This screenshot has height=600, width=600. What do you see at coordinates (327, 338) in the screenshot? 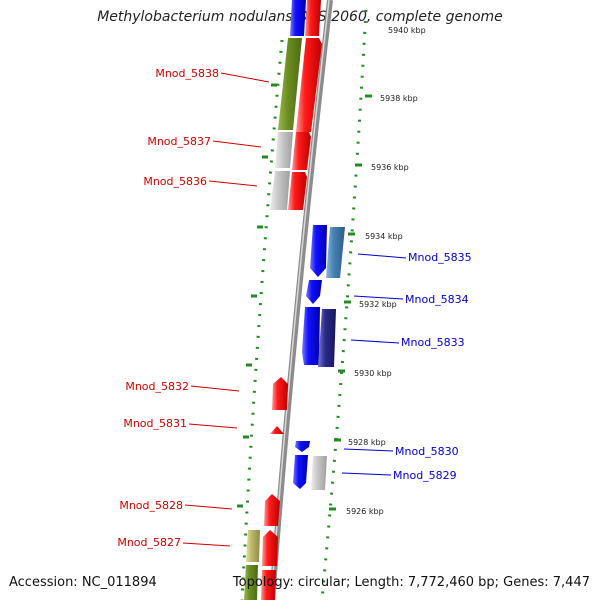
I see `gene-arrow-mnod-5833b` at bounding box center [327, 338].